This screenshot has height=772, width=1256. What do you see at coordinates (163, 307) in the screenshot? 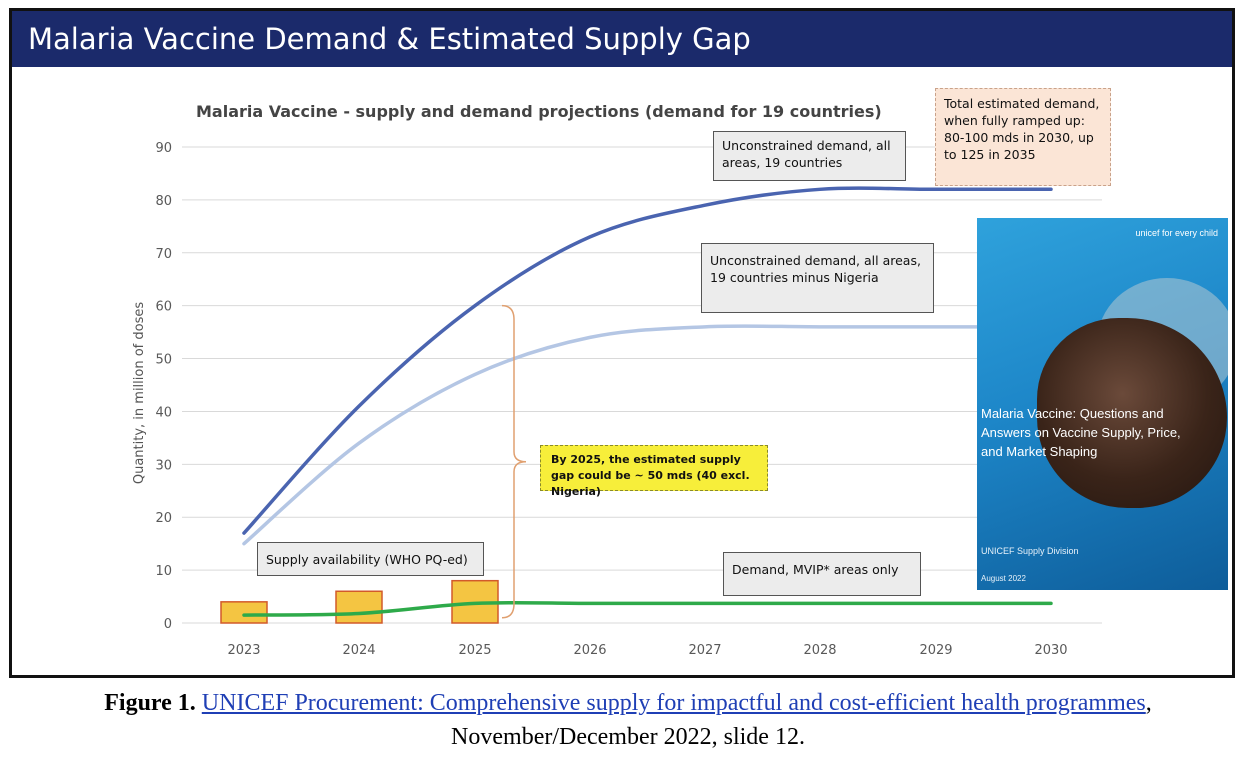
I see `y-tick-label: 60` at bounding box center [163, 307].